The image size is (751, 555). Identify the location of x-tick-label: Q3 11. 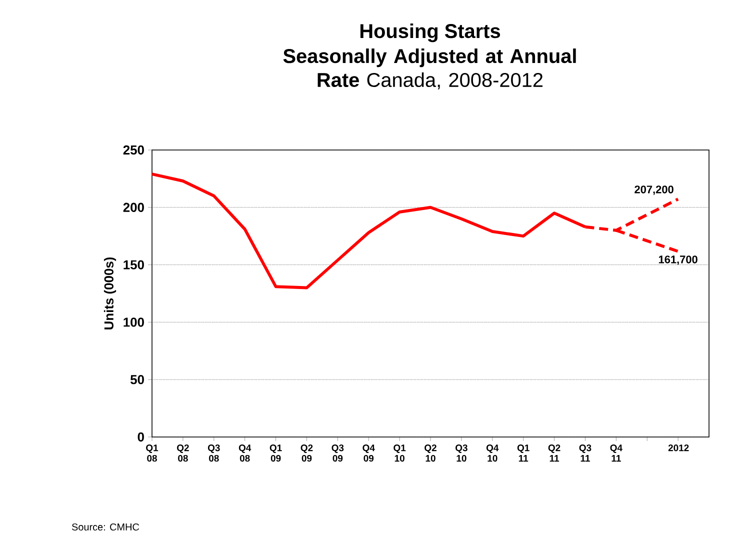
(585, 453).